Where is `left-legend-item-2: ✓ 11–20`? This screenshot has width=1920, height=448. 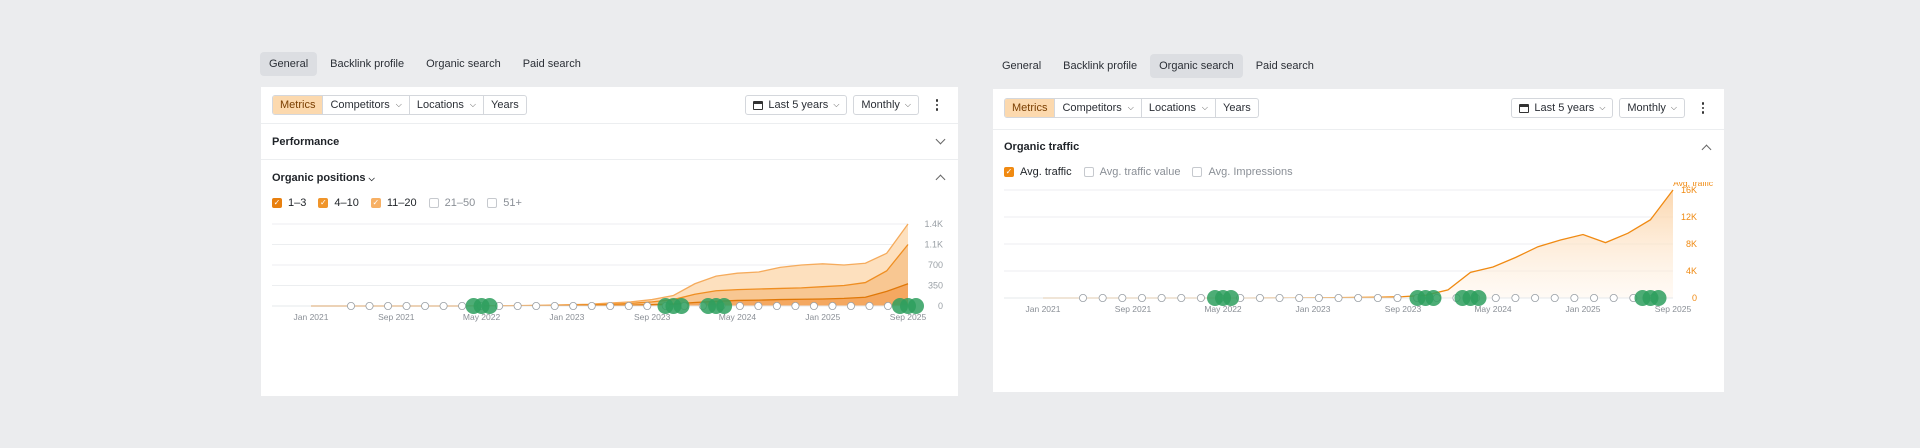 left-legend-item-2: ✓ 11–20 is located at coordinates (393, 203).